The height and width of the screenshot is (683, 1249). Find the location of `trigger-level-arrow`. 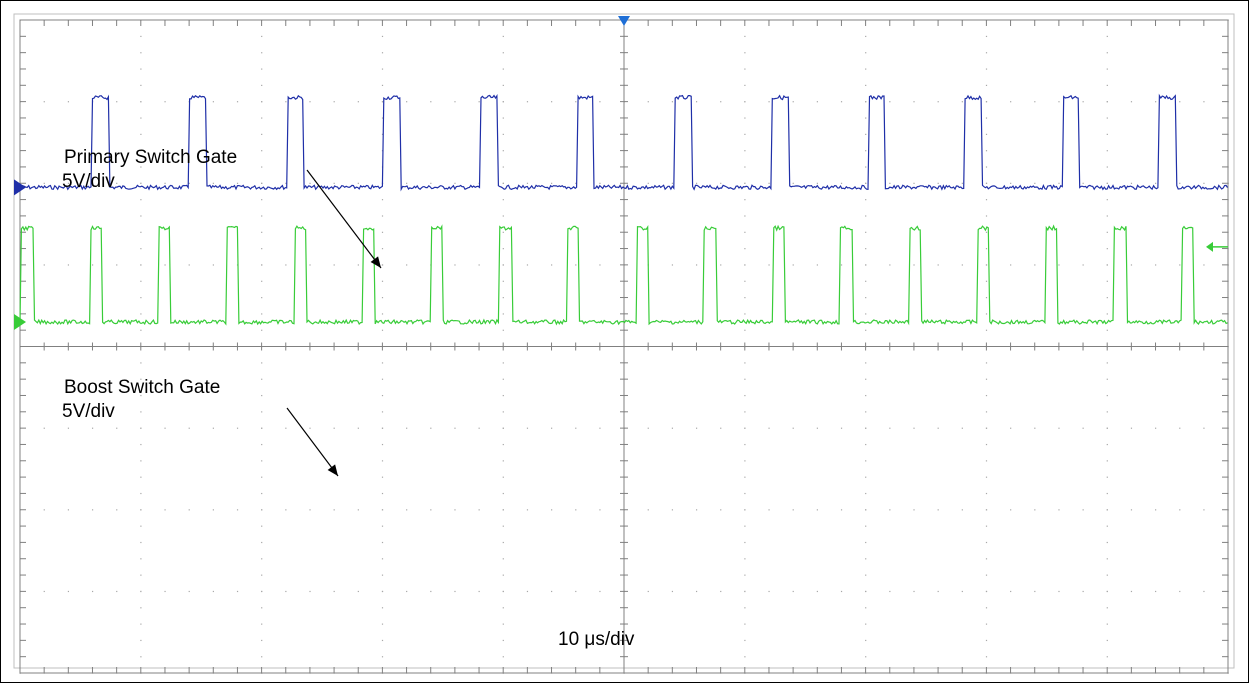

trigger-level-arrow is located at coordinates (1209, 246).